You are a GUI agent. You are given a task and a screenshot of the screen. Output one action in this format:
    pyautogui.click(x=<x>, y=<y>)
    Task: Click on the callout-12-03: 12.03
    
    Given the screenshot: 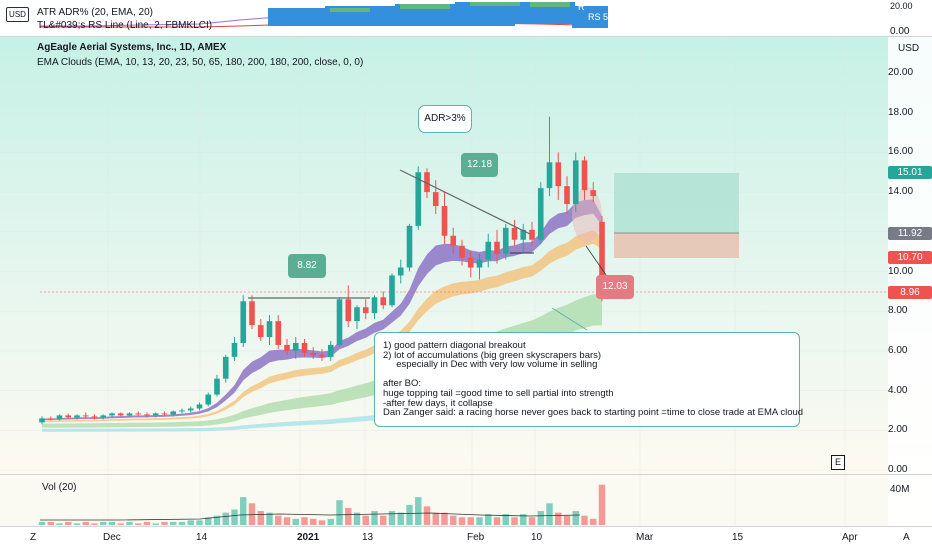 What is the action you would take?
    pyautogui.click(x=615, y=287)
    